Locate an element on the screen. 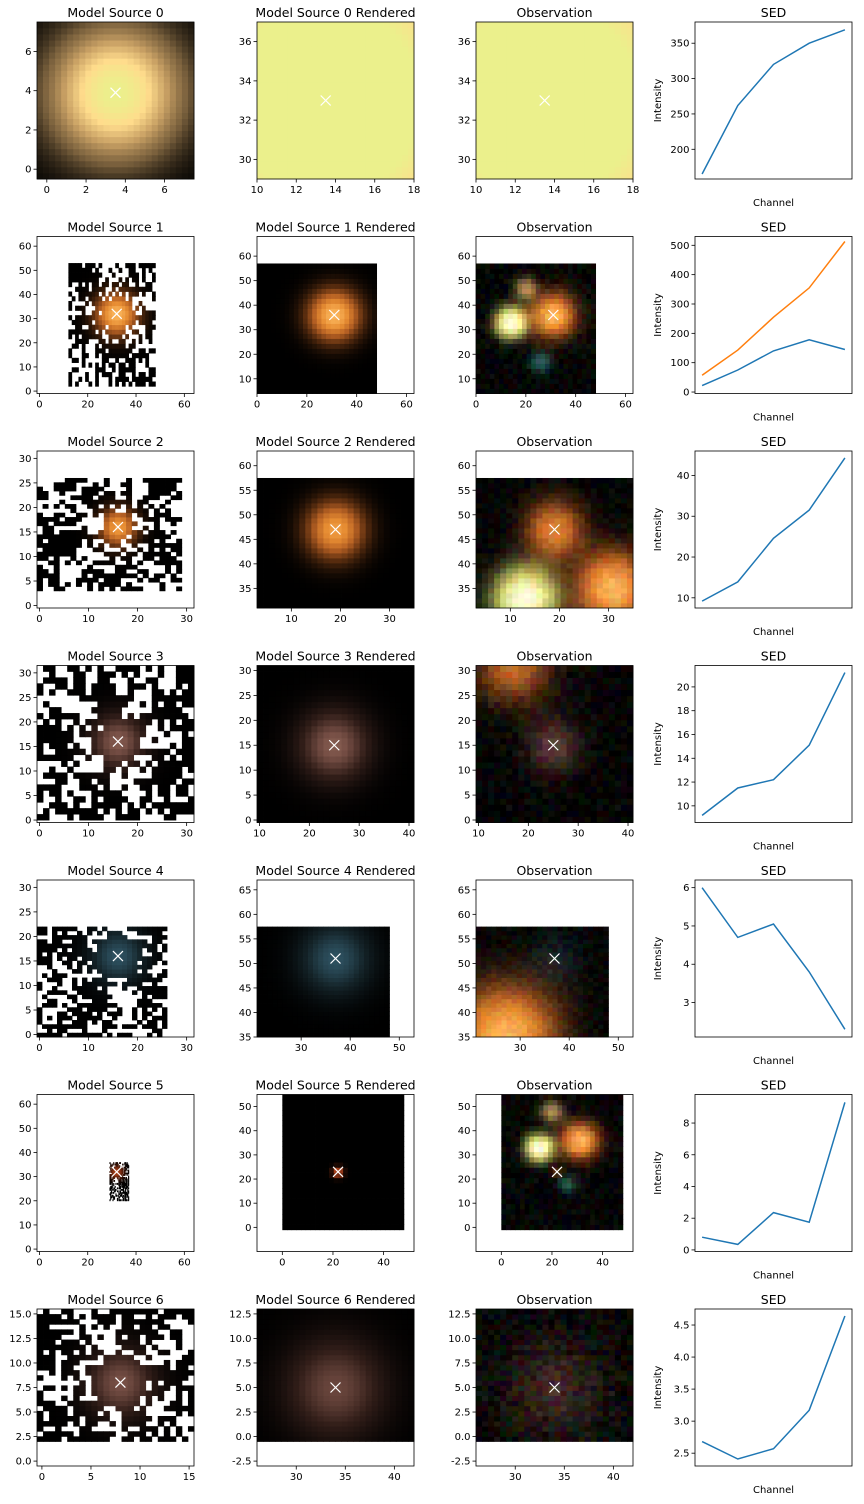  x-tick-label: 12 is located at coordinates (296, 190).